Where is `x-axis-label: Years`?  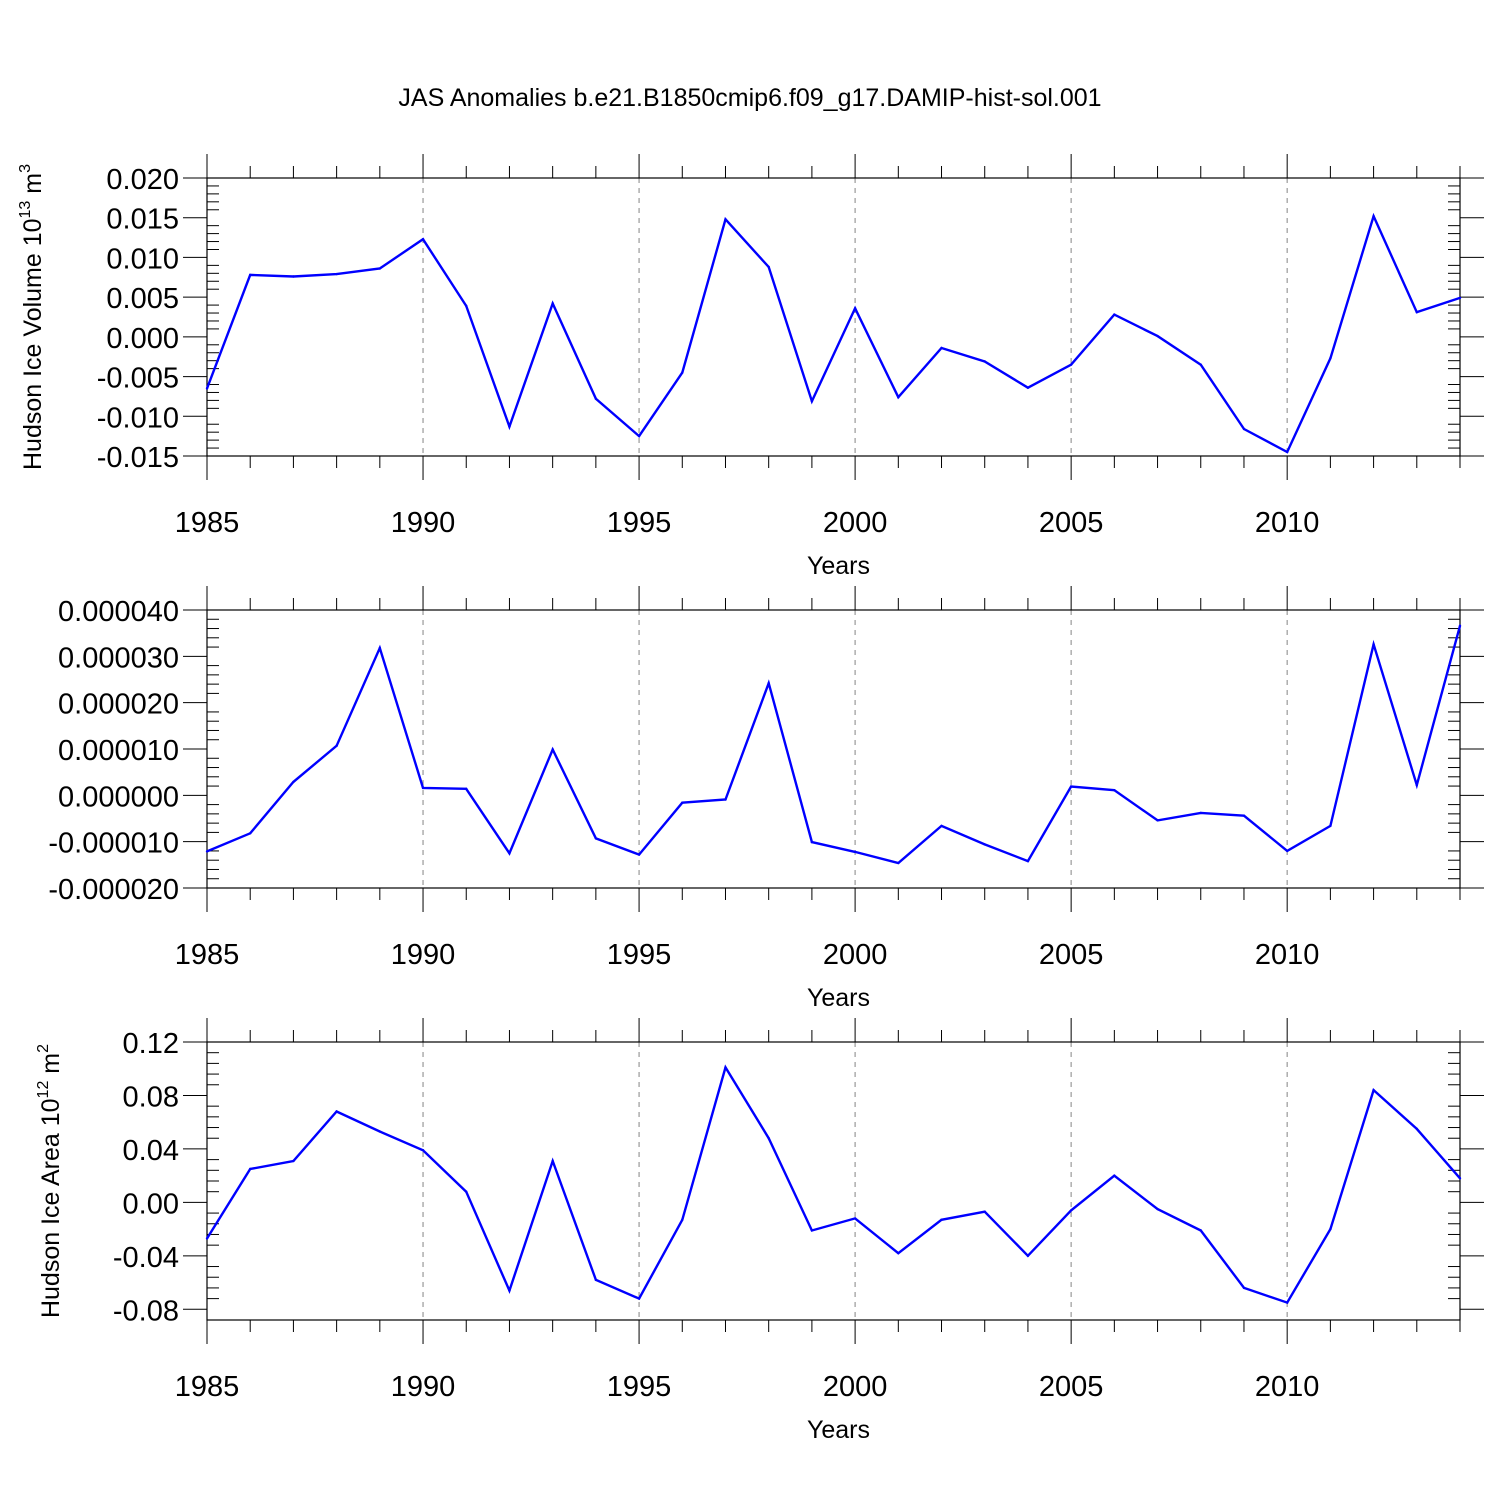
x-axis-label: Years is located at coordinates (838, 998).